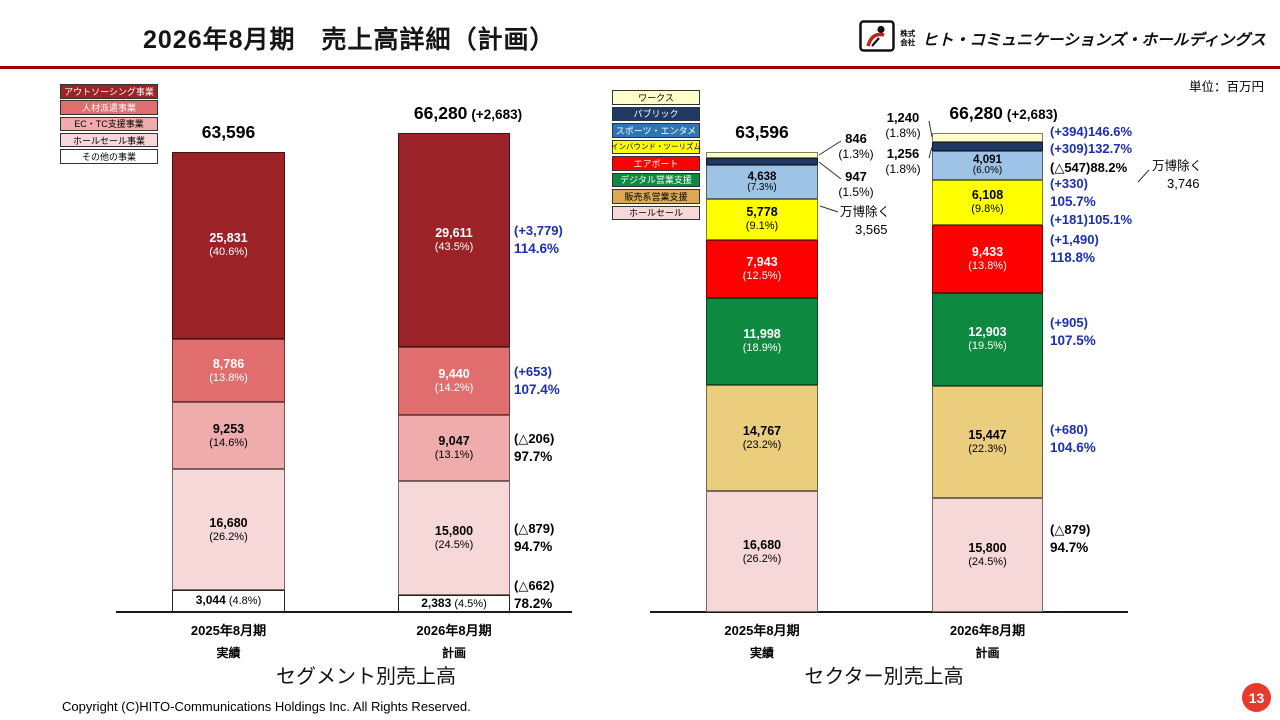 The image size is (1280, 720). I want to click on legend-item-1-7: ホールセール, so click(656, 212).